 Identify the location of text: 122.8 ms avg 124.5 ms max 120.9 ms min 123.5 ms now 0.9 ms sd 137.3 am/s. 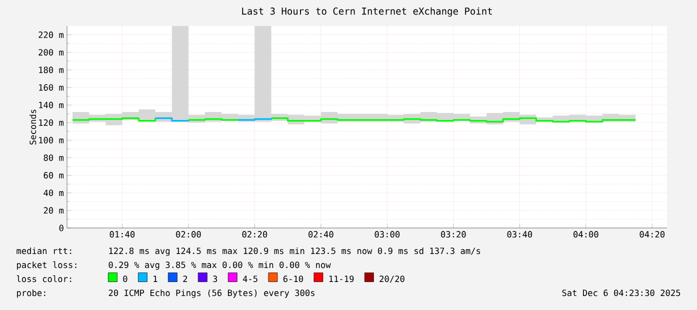
(294, 251).